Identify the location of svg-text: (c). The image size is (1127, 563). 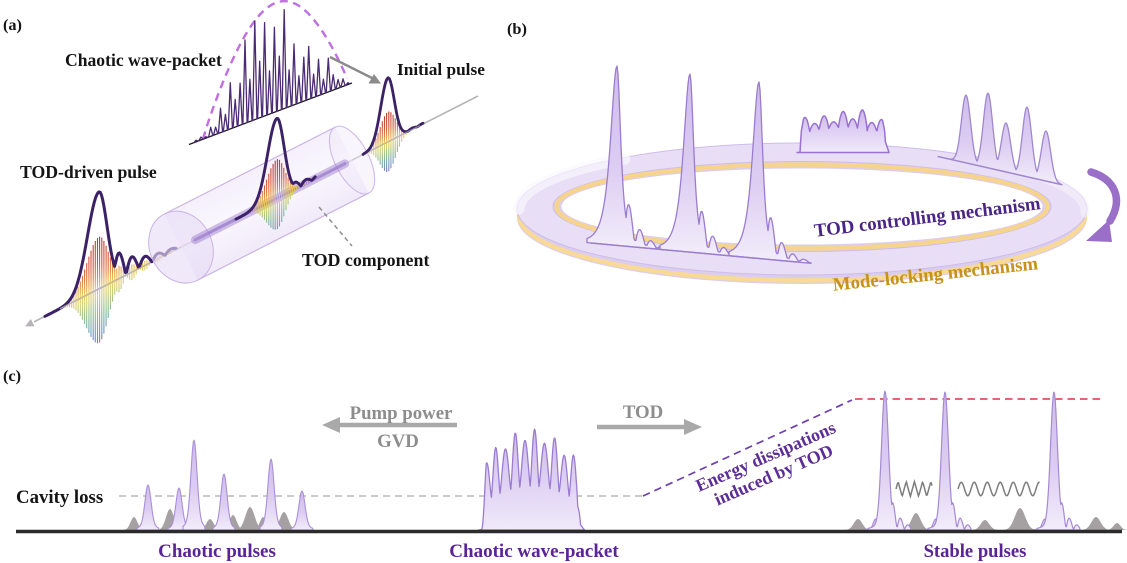
(12, 375).